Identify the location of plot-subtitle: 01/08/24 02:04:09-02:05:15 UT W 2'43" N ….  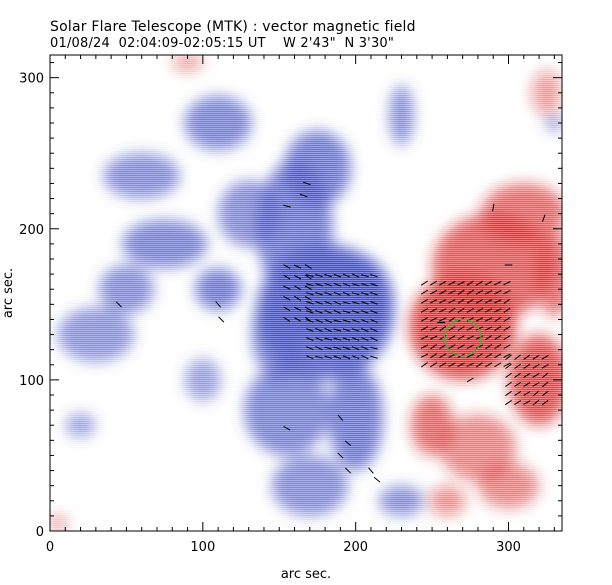
(222, 43).